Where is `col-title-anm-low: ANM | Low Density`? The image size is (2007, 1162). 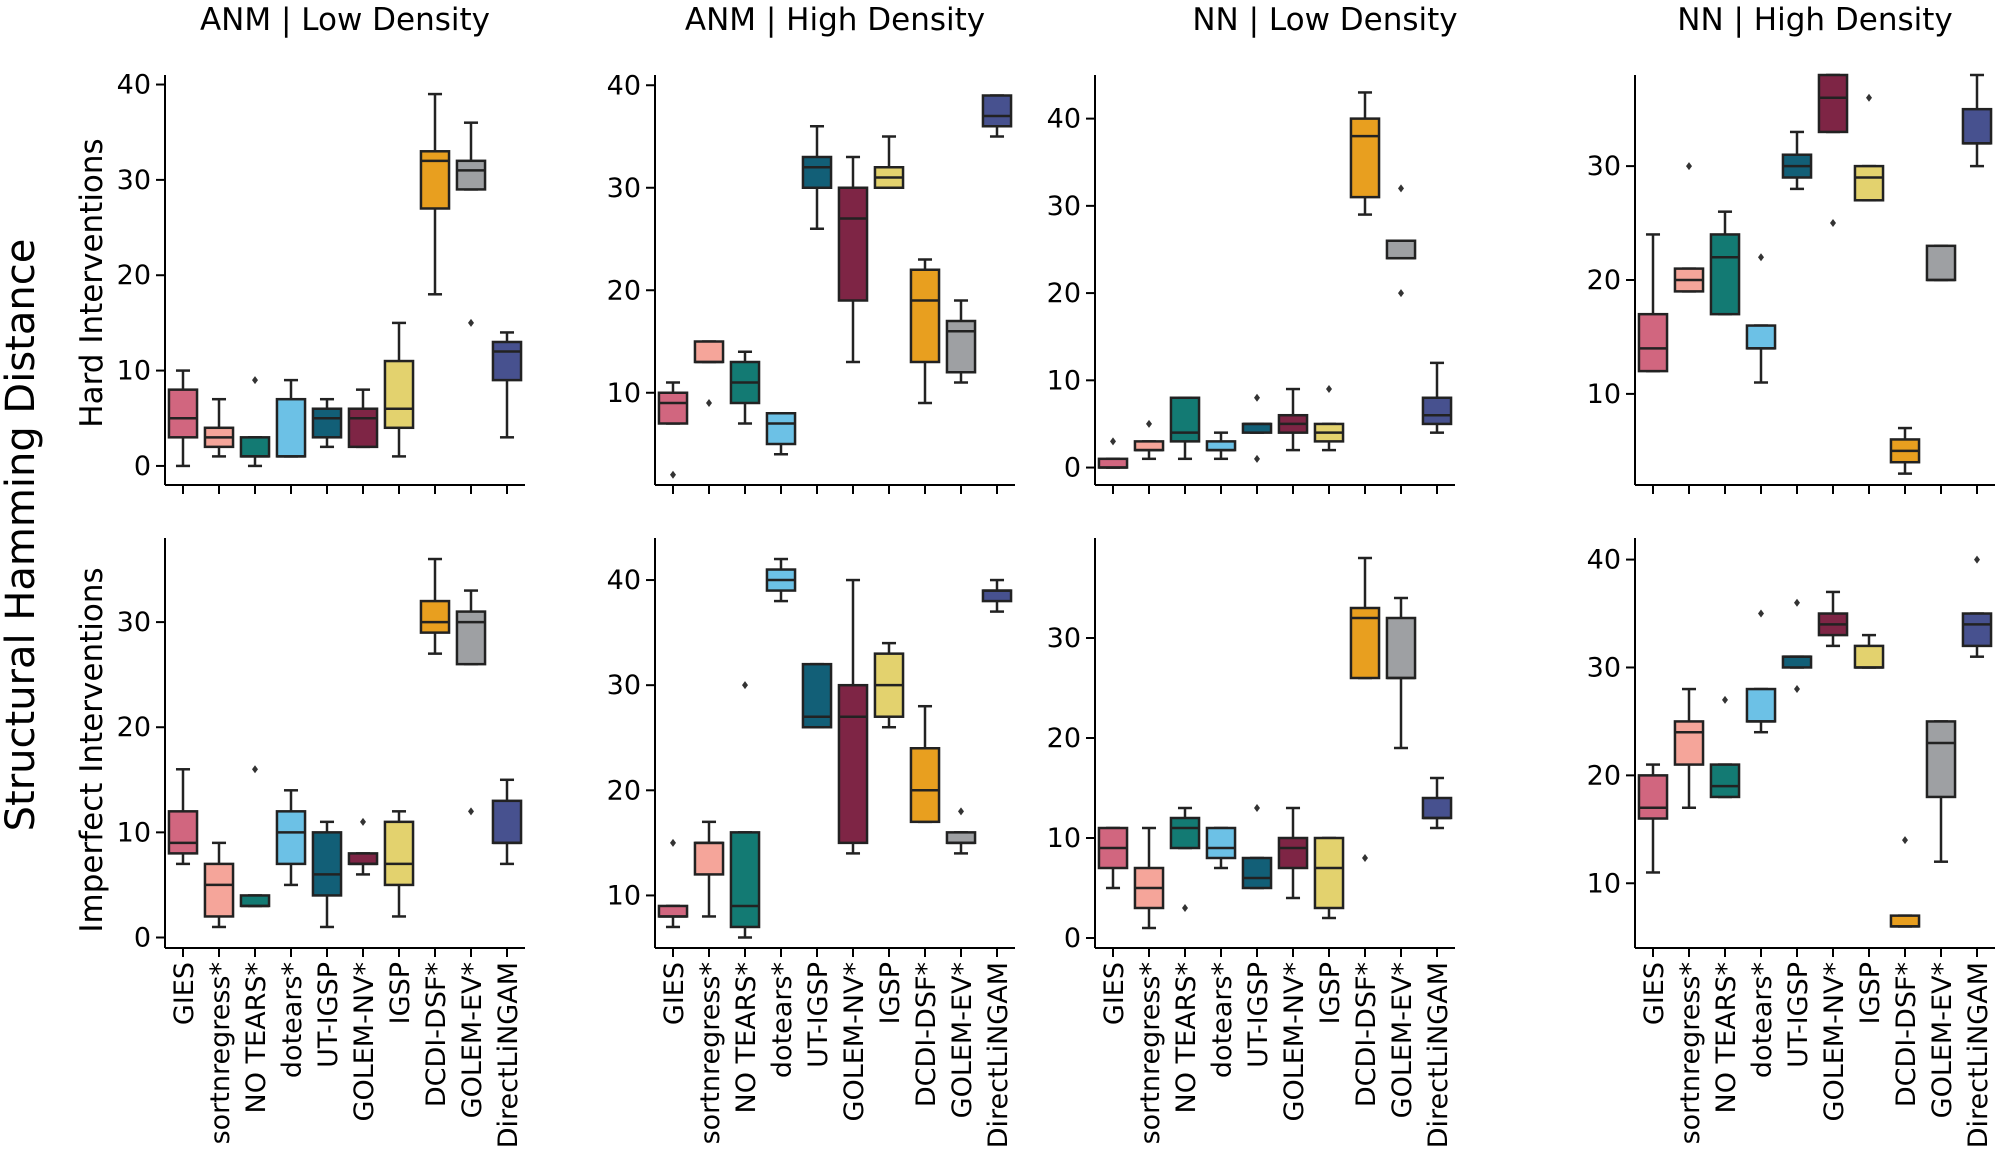
col-title-anm-low: ANM | Low Density is located at coordinates (345, 20).